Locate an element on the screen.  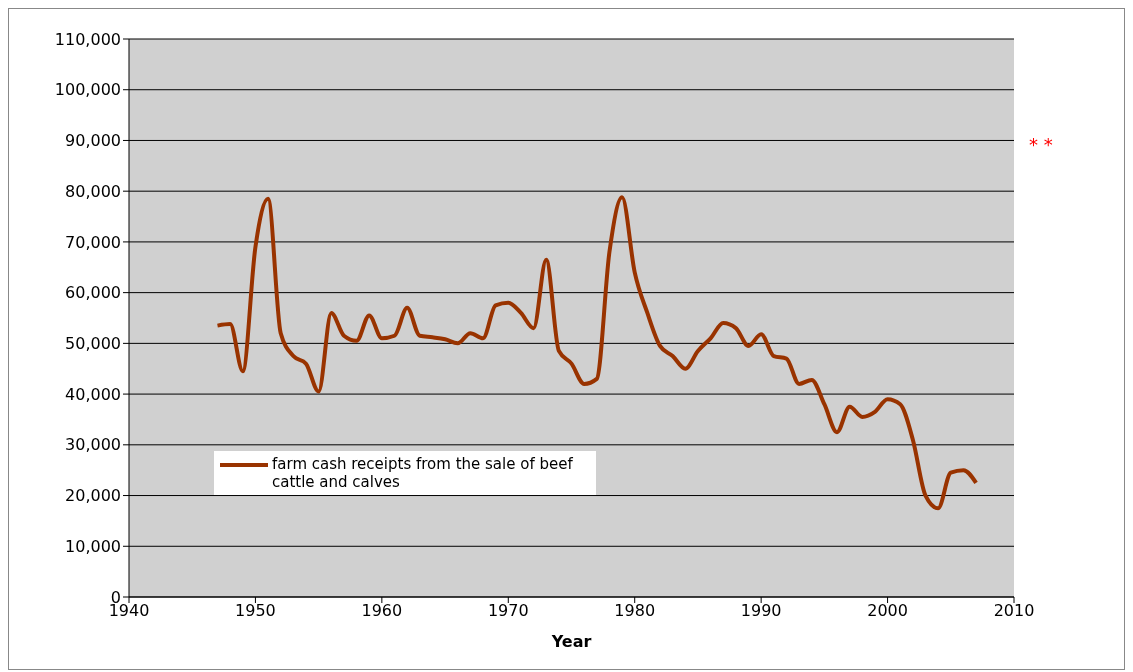
y-tick-label: 100,000 is located at coordinates (87, 90).